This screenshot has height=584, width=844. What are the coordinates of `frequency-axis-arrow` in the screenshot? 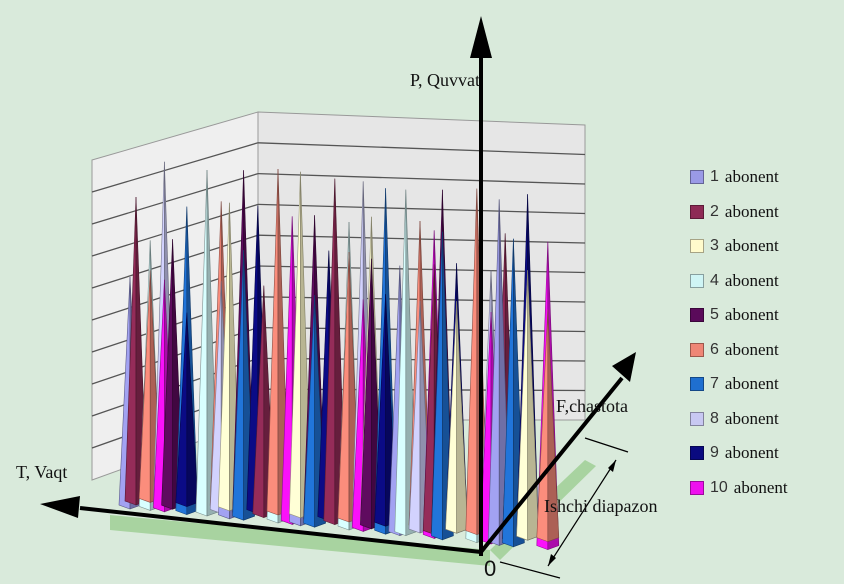 It's located at (624, 367).